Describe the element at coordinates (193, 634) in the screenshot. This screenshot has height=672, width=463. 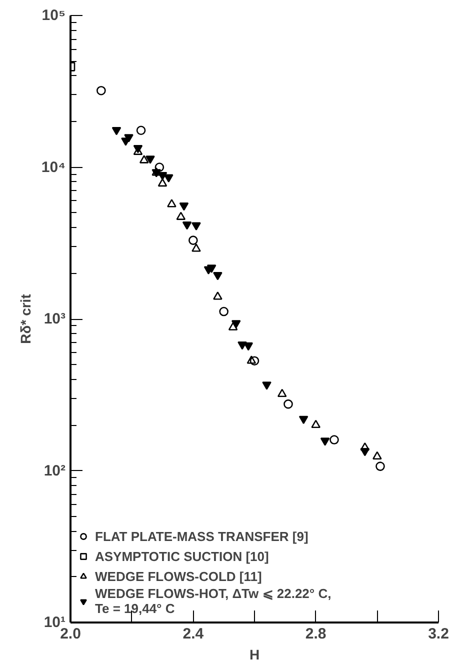
I see `x-tick-label: 2.4` at that location.